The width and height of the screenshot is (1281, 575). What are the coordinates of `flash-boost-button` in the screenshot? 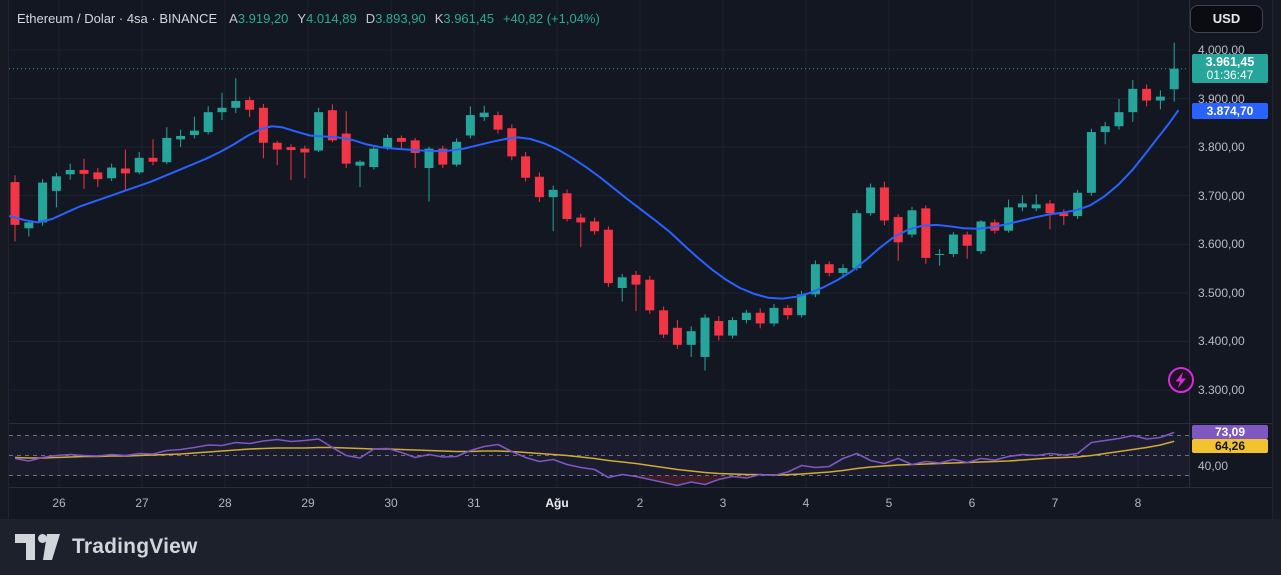 It's located at (1181, 380).